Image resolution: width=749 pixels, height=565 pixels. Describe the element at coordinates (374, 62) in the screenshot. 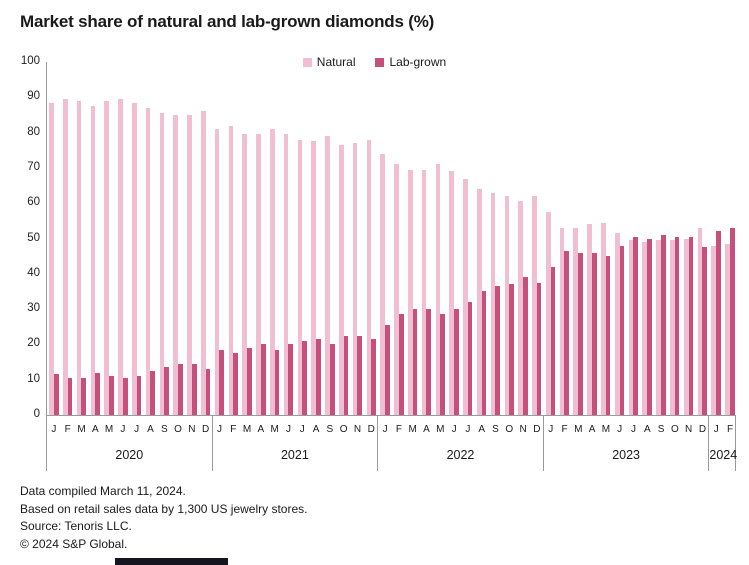

I see `legend: Natural Lab-grown` at that location.